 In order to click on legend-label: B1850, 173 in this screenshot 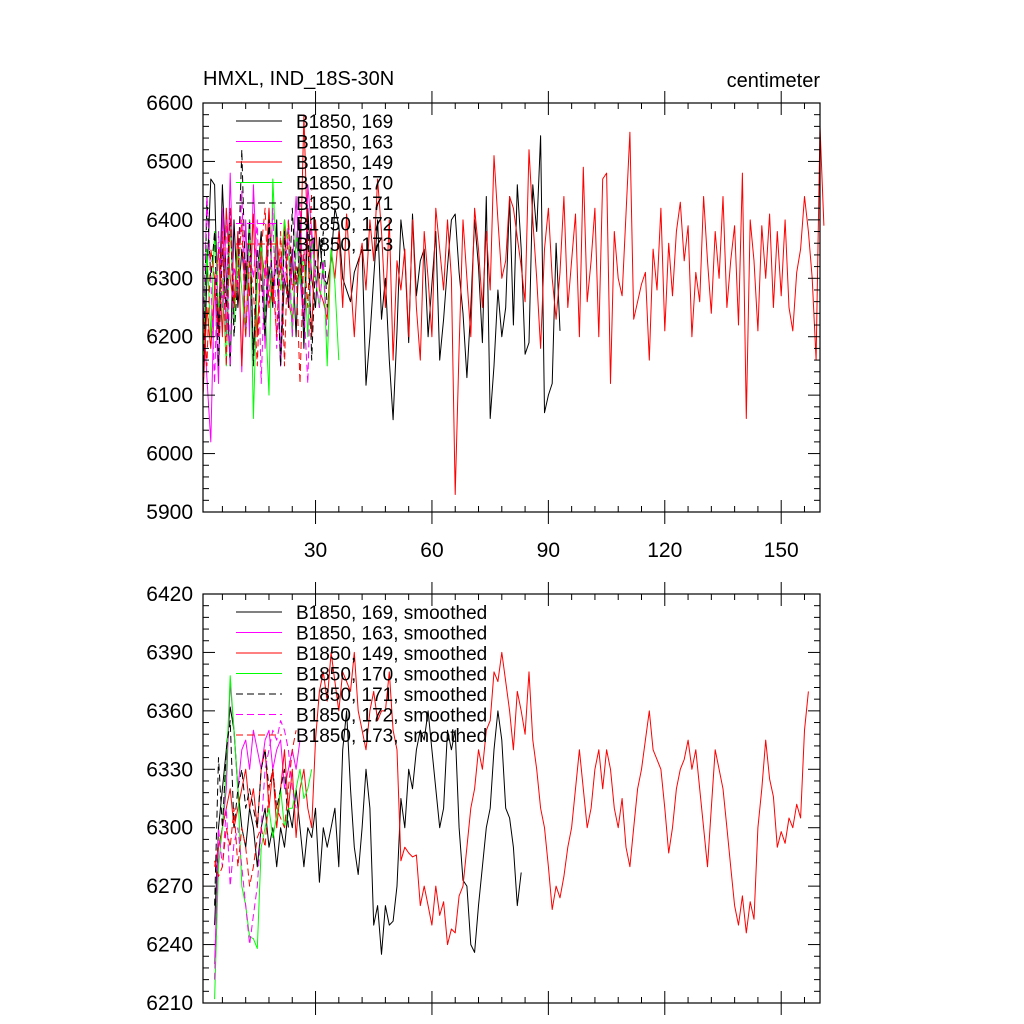, I will do `click(344, 245)`.